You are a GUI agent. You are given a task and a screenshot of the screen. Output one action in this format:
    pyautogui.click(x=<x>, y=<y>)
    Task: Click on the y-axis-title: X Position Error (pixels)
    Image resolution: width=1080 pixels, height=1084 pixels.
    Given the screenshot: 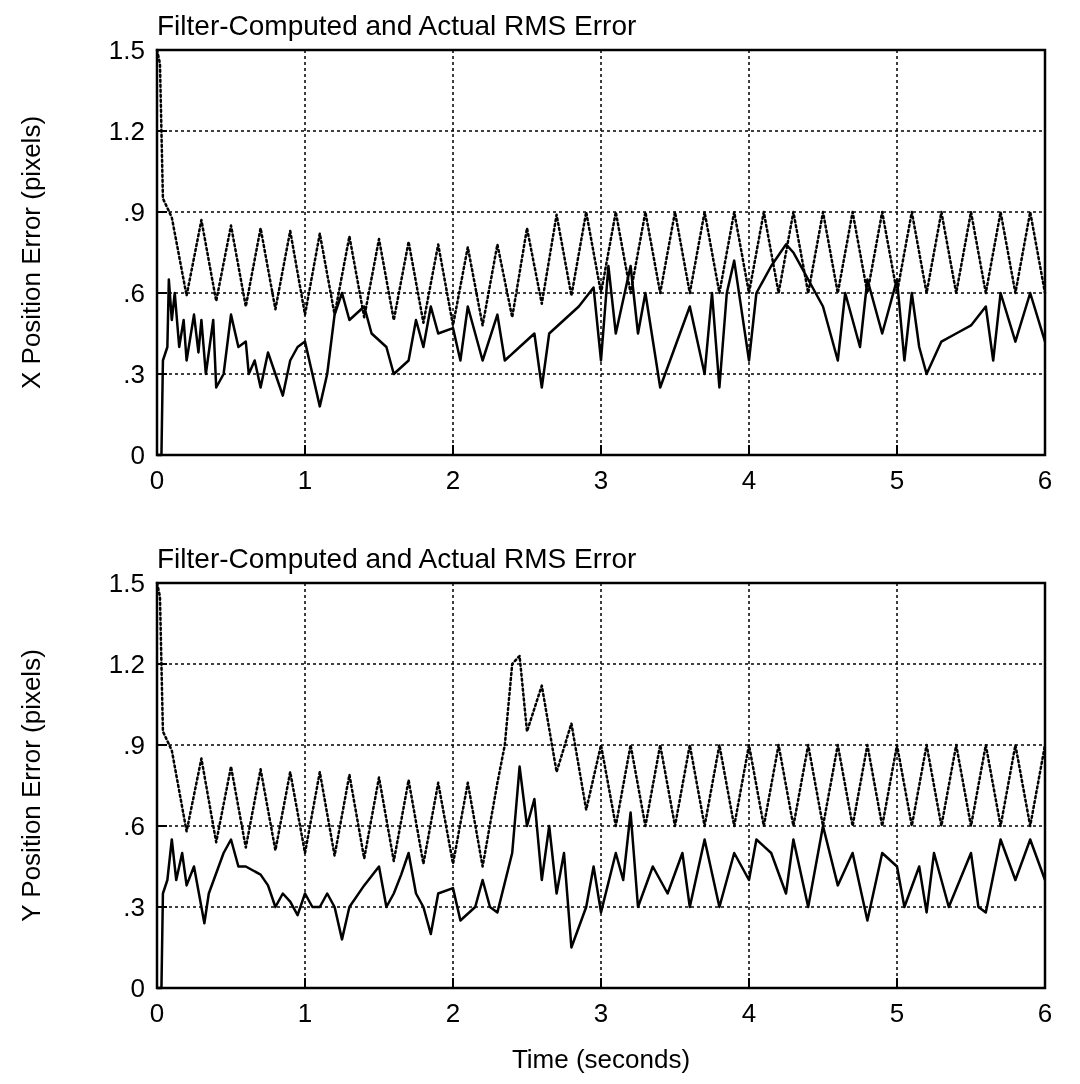 What is the action you would take?
    pyautogui.click(x=31, y=252)
    